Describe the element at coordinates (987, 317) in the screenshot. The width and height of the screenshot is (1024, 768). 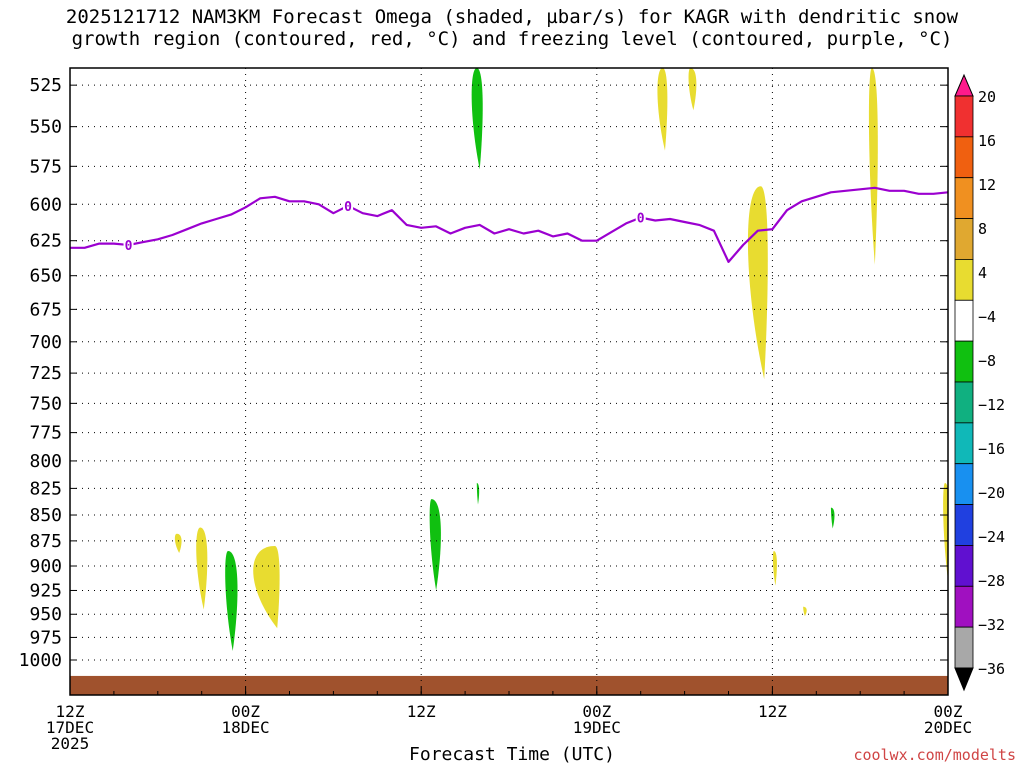
I see `colorbar-label-5: −4` at that location.